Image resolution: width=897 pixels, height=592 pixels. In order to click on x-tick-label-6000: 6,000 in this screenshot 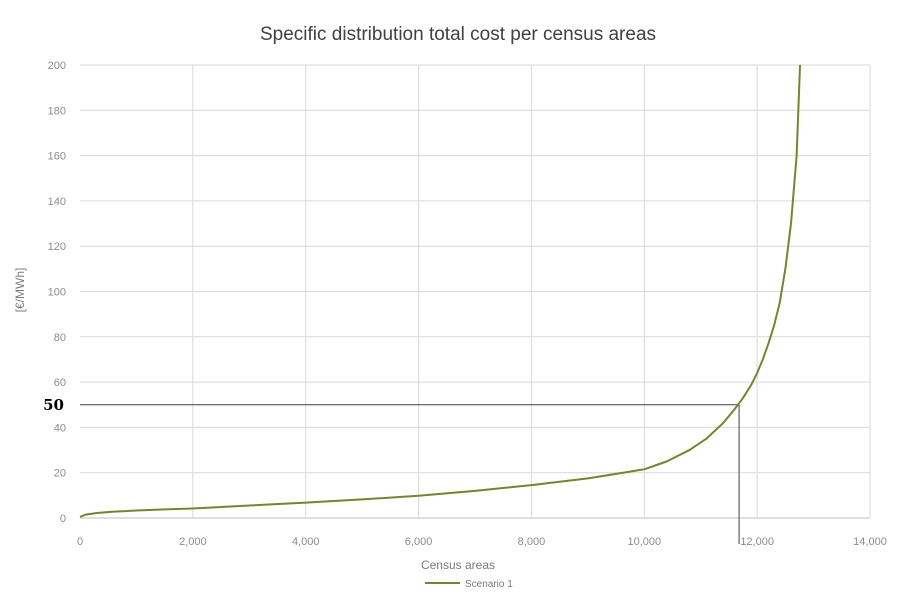, I will do `click(419, 542)`.